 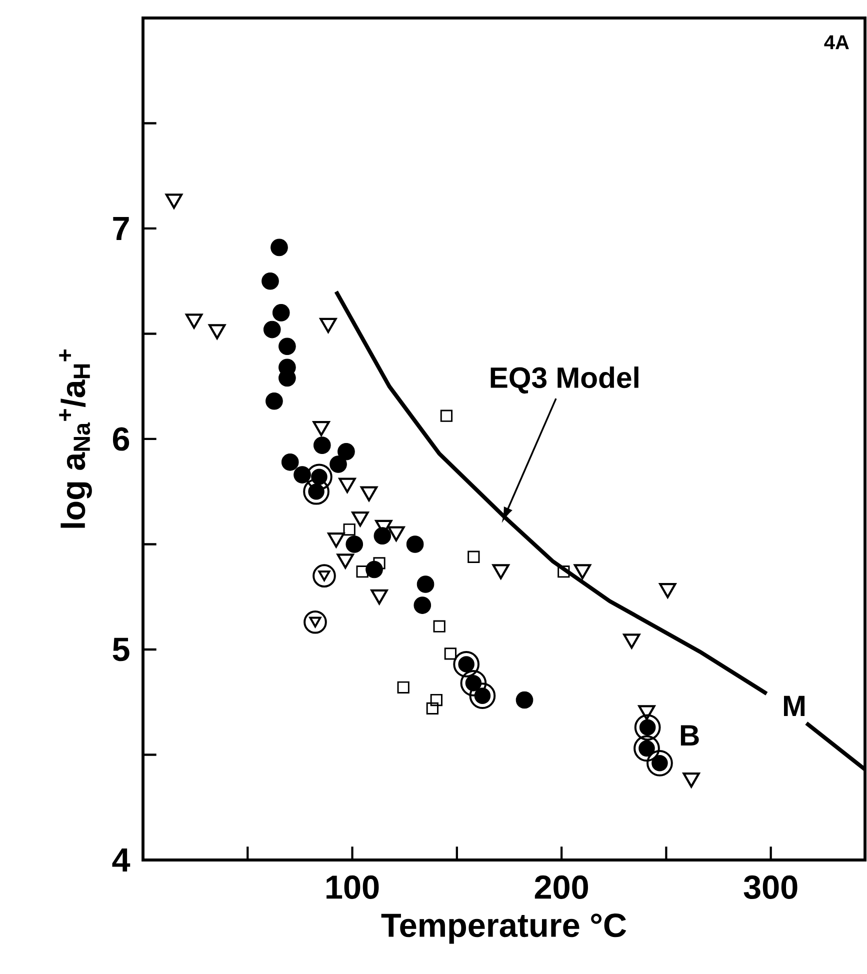 What do you see at coordinates (794, 706) in the screenshot?
I see `annotation: M` at bounding box center [794, 706].